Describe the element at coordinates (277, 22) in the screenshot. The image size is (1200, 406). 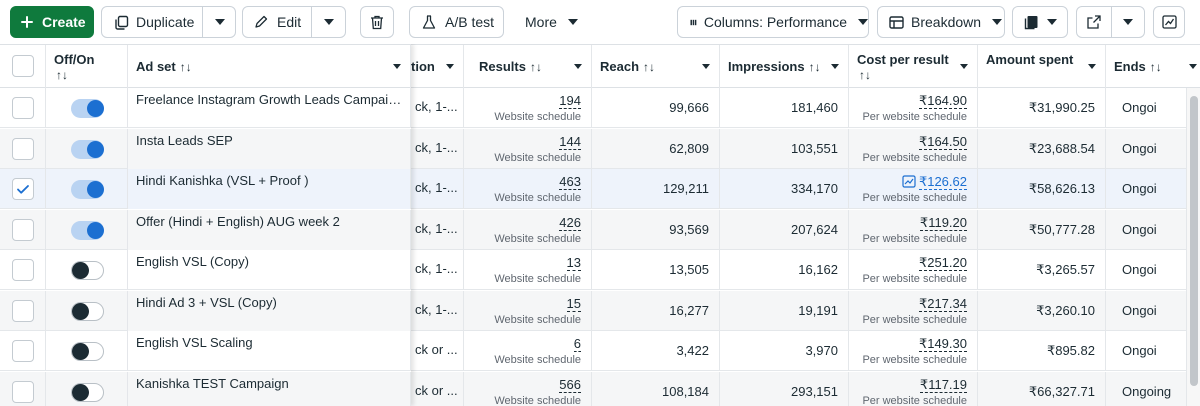
I see `edit-button: Edit` at that location.